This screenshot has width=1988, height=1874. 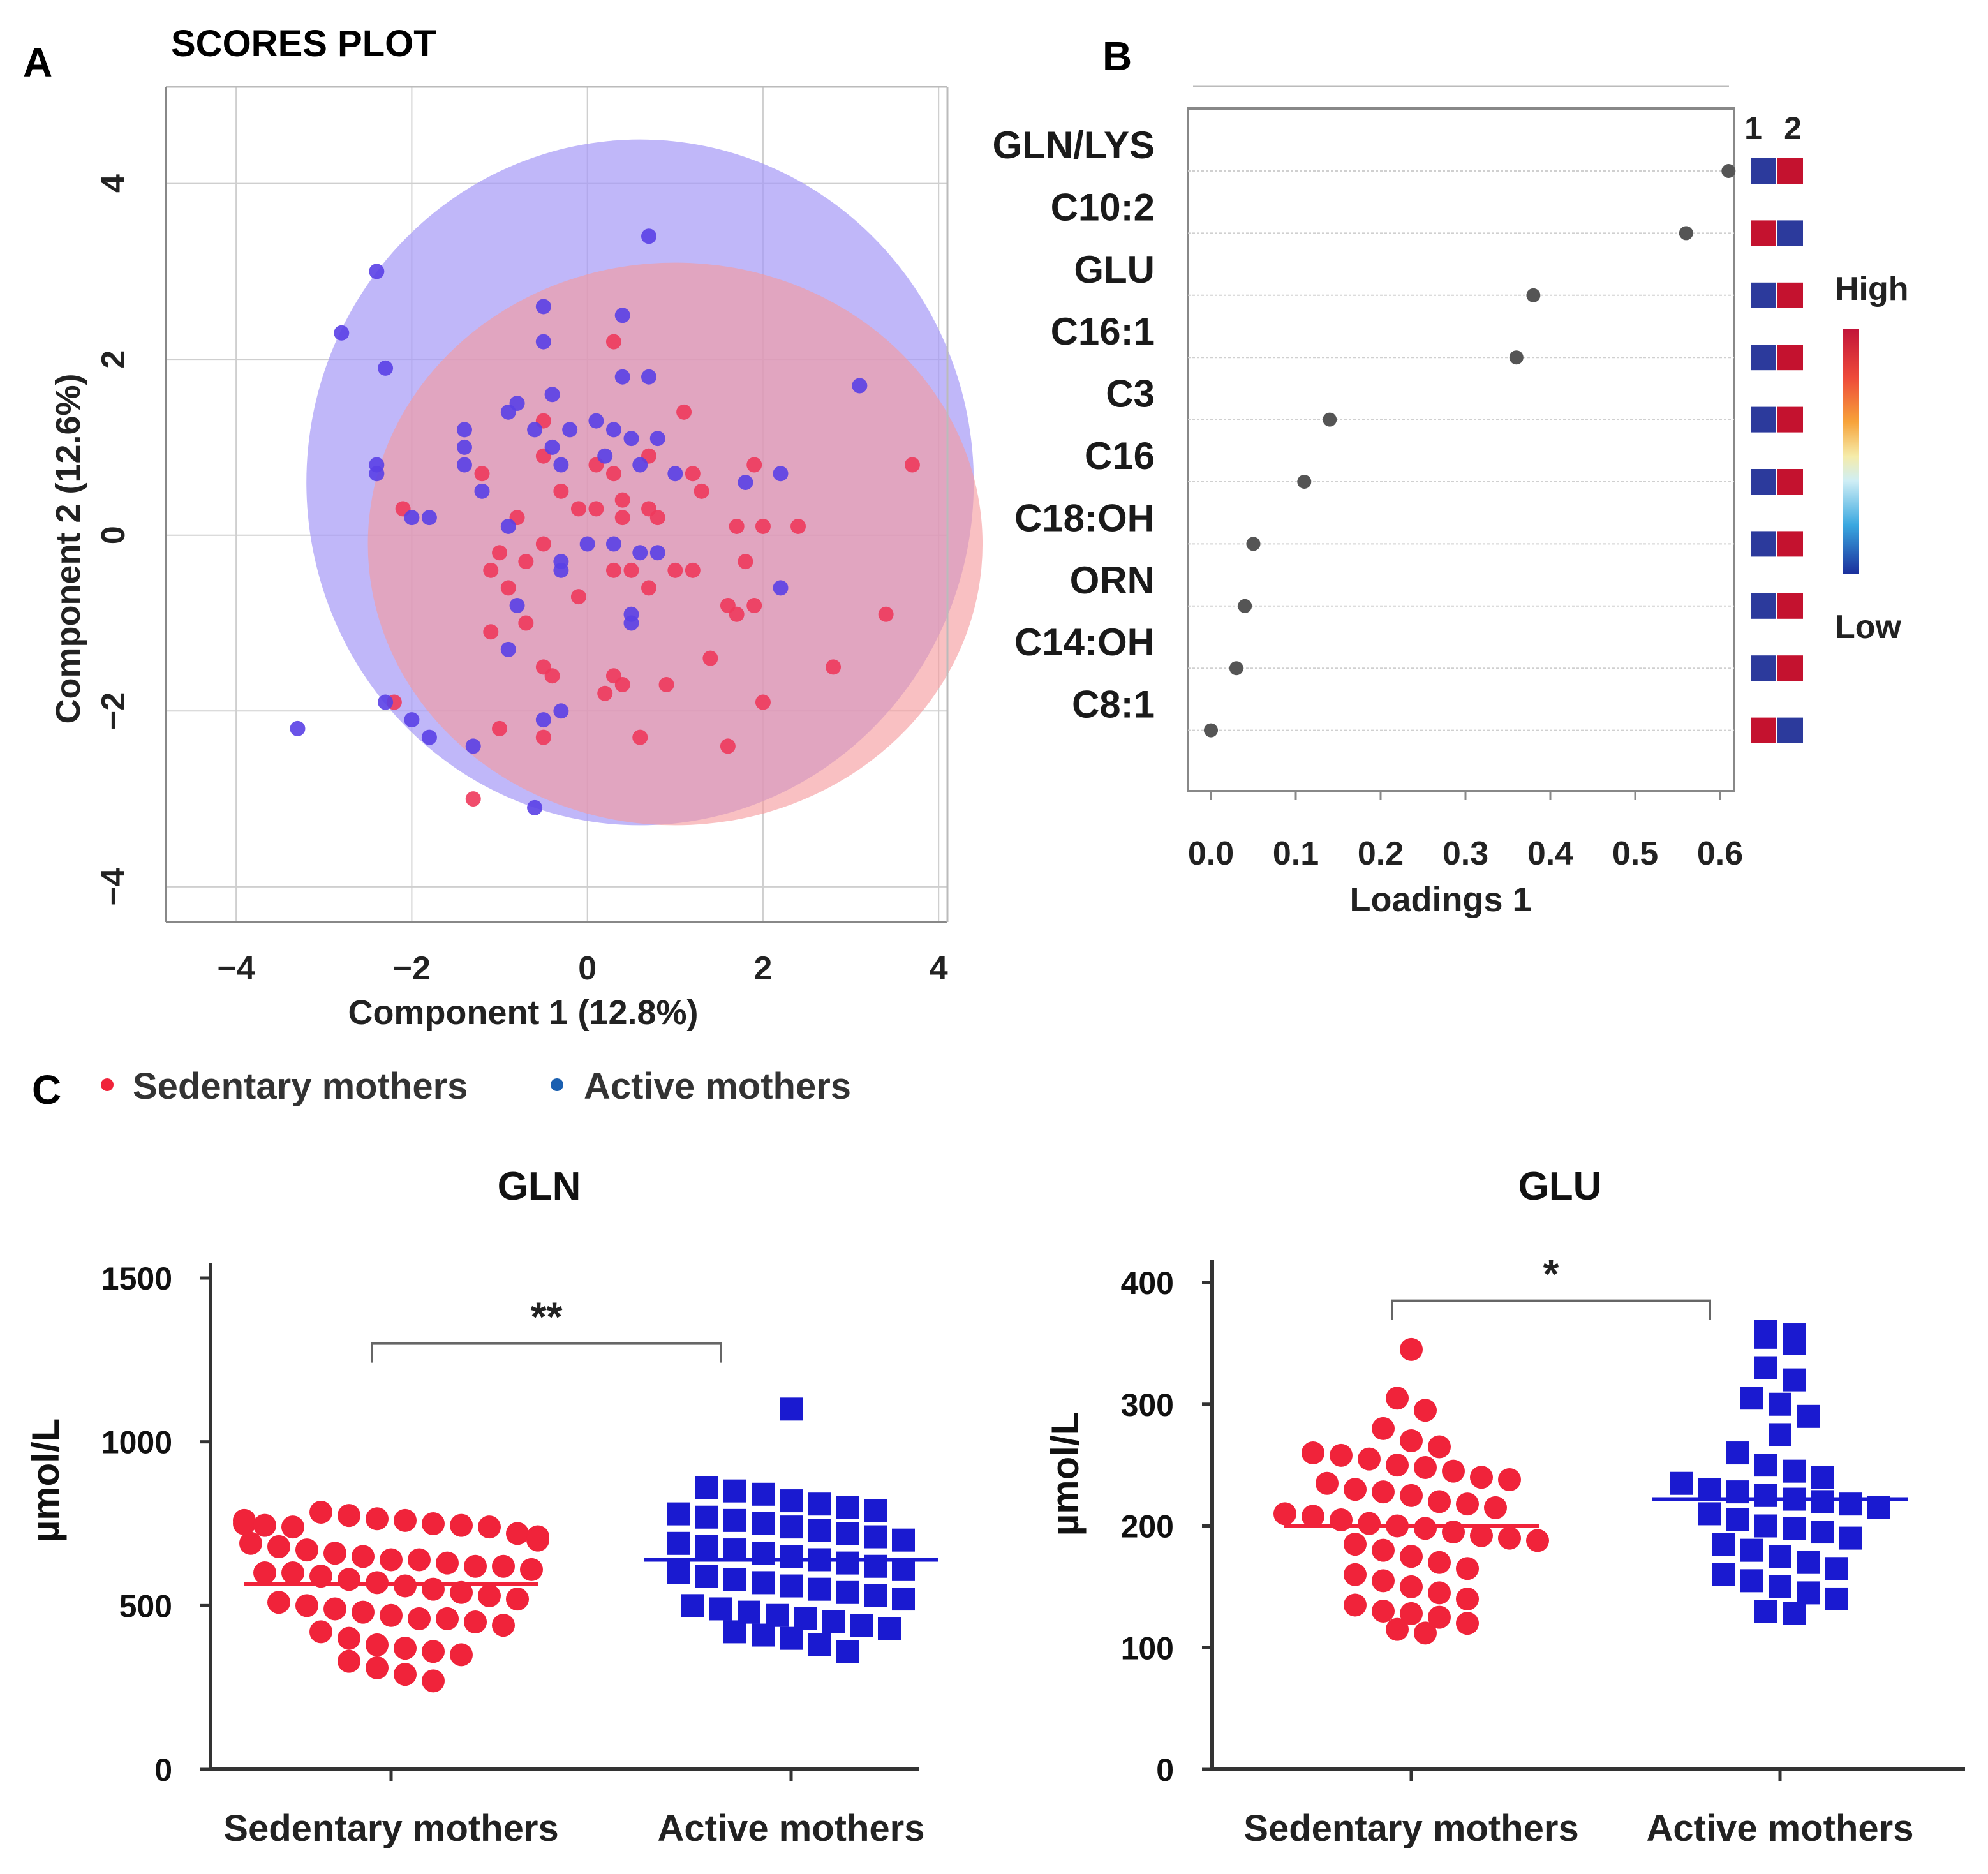 I want to click on y-tick-label: 300, so click(x=1147, y=1405).